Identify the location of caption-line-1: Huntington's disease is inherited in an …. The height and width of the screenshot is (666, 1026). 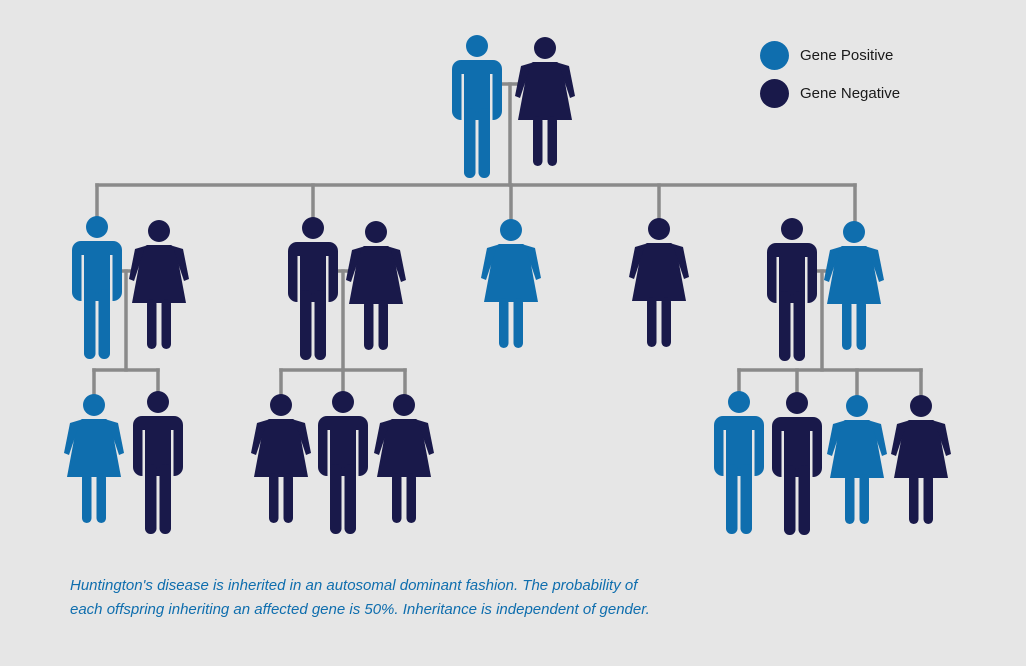
(354, 585).